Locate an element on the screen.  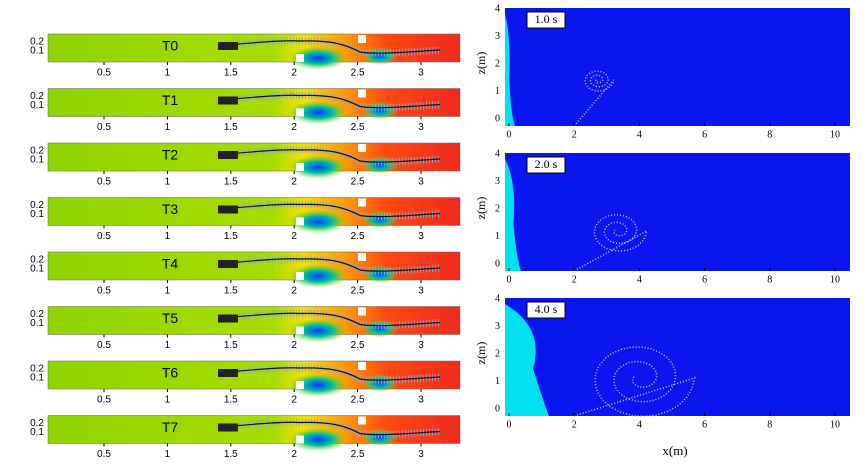
strip-label: T7 is located at coordinates (170, 427).